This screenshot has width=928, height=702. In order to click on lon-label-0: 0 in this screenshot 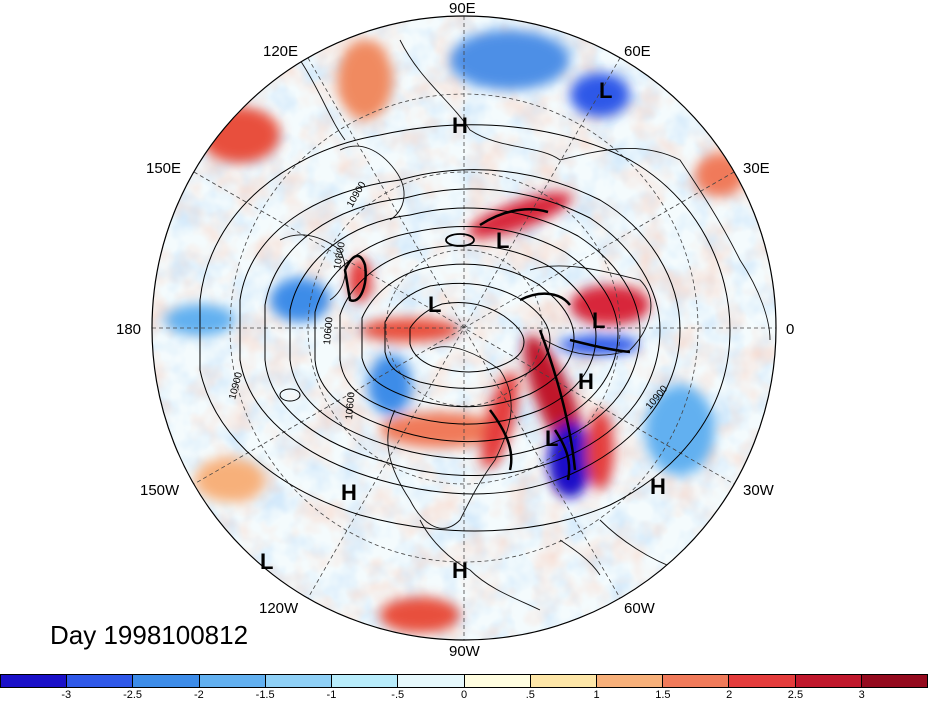, I will do `click(790, 329)`.